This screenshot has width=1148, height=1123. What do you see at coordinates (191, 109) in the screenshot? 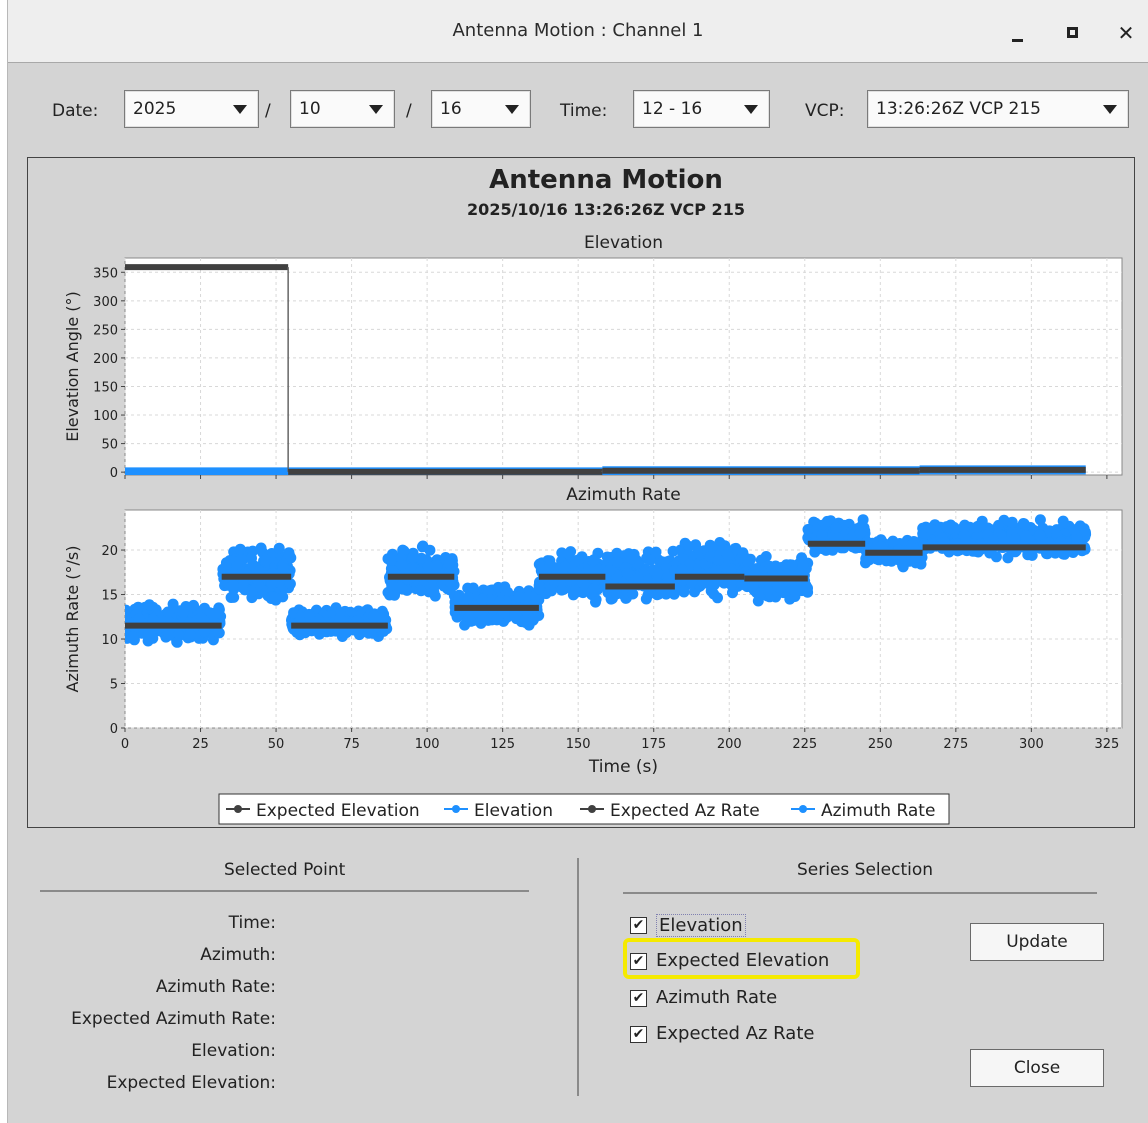
I see `year-select: 2025` at bounding box center [191, 109].